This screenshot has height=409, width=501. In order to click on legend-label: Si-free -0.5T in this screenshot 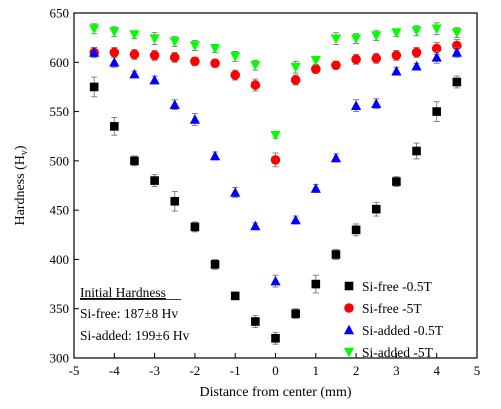, I will do `click(397, 286)`.